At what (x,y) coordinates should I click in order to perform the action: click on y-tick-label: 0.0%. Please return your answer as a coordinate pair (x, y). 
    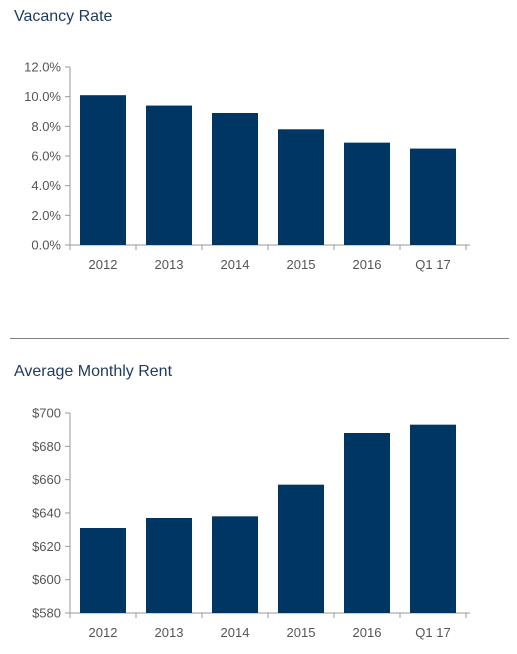
    Looking at the image, I should click on (46, 245).